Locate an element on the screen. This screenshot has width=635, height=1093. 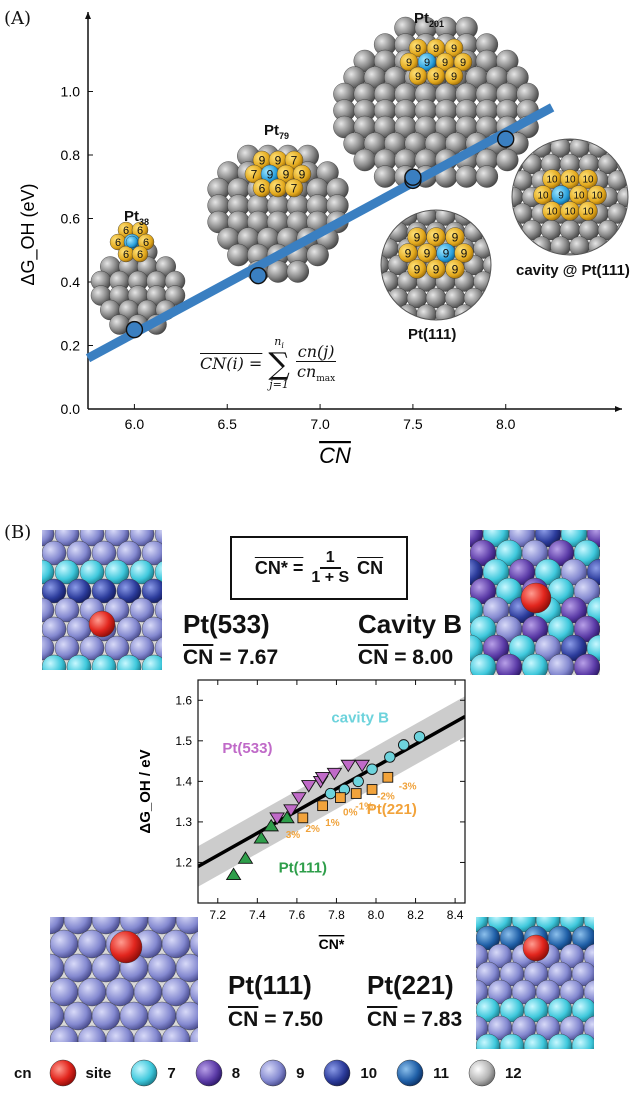
legend-label: 10 is located at coordinates (369, 1073).